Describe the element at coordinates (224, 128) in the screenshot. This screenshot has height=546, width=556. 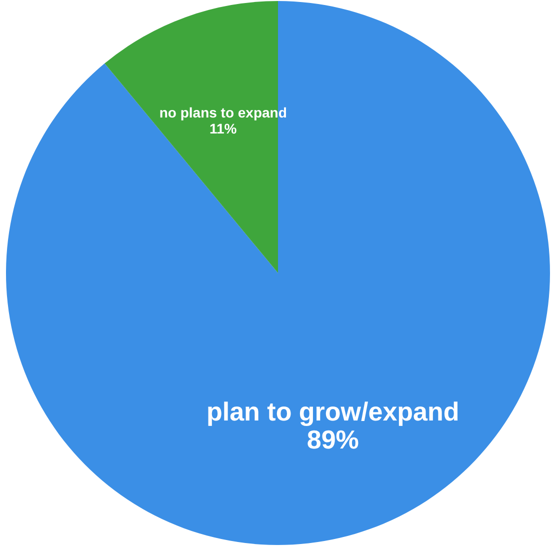
I see `data-label: 11%` at that location.